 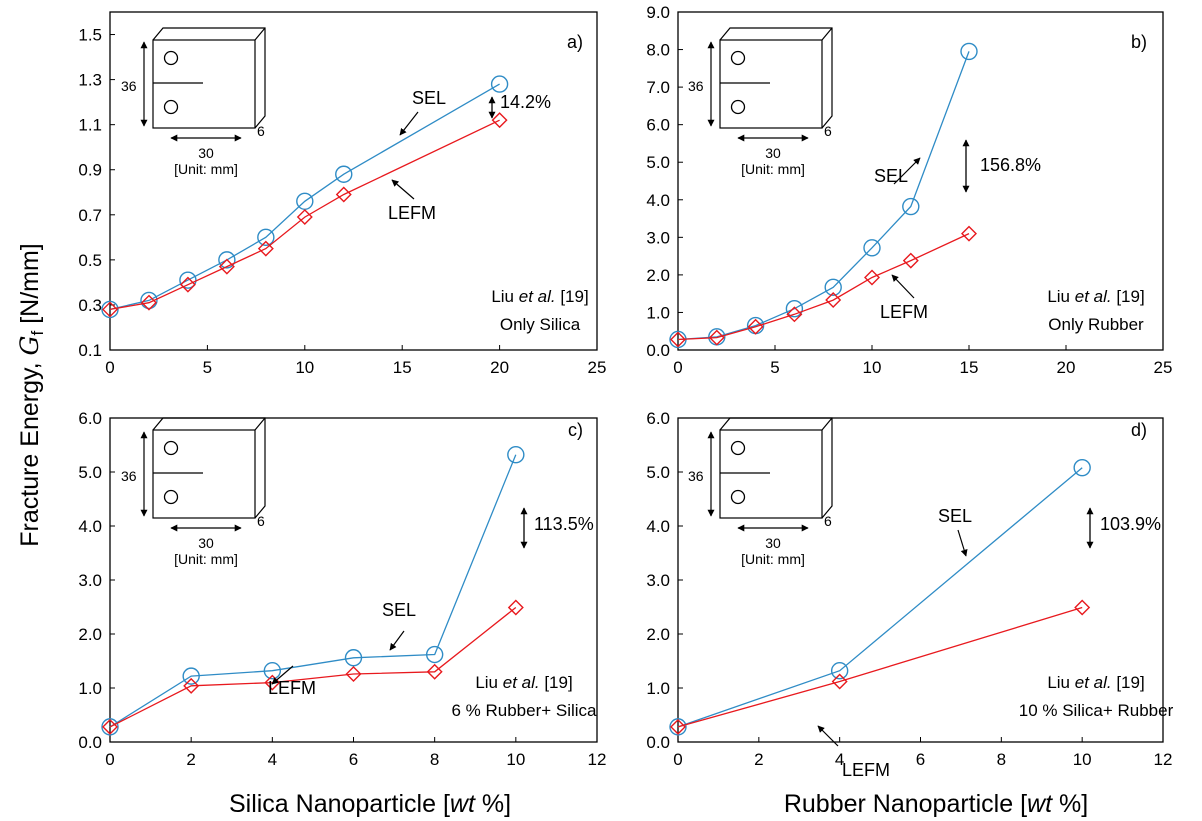 What do you see at coordinates (1139, 42) in the screenshot?
I see `panel-label: b)` at bounding box center [1139, 42].